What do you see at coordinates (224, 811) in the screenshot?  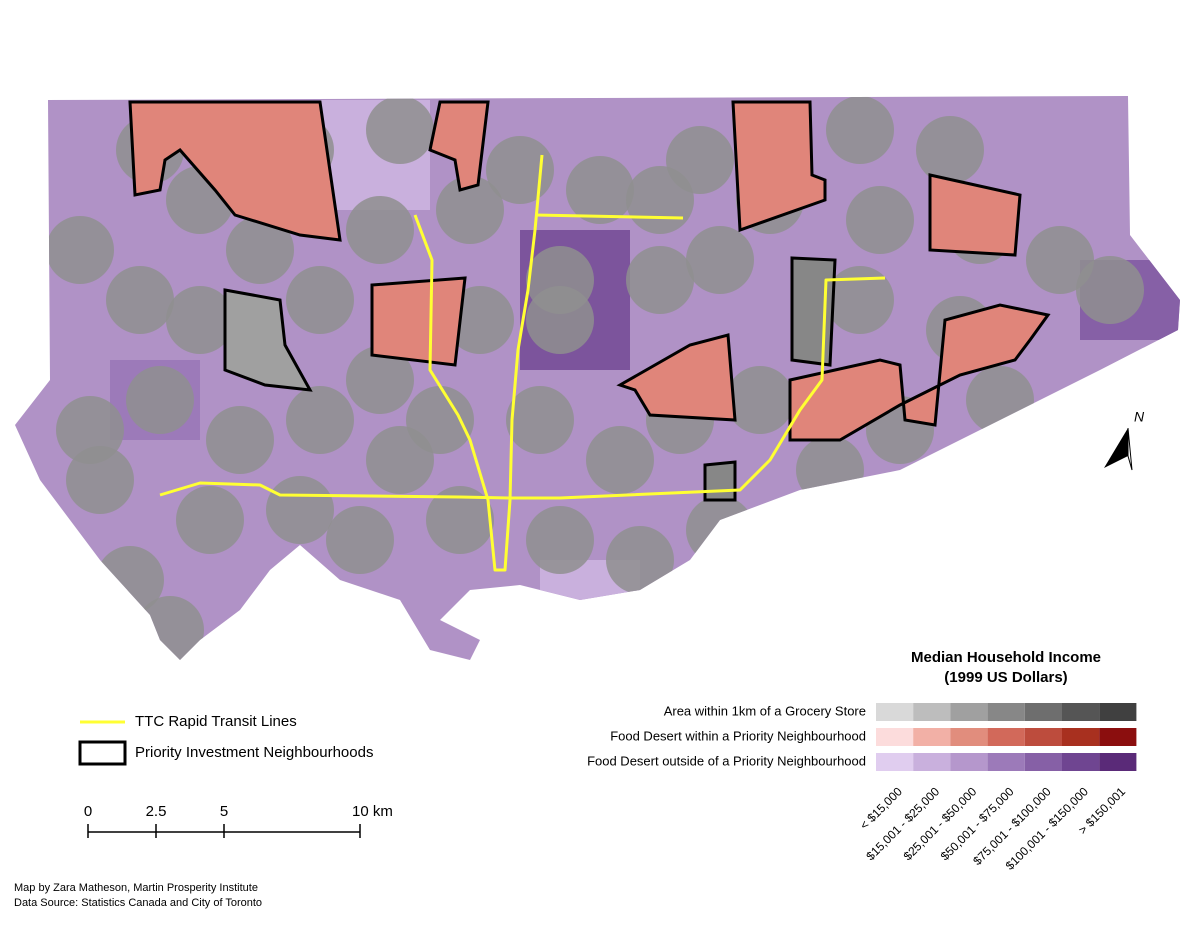 I see `scale-label: 5` at bounding box center [224, 811].